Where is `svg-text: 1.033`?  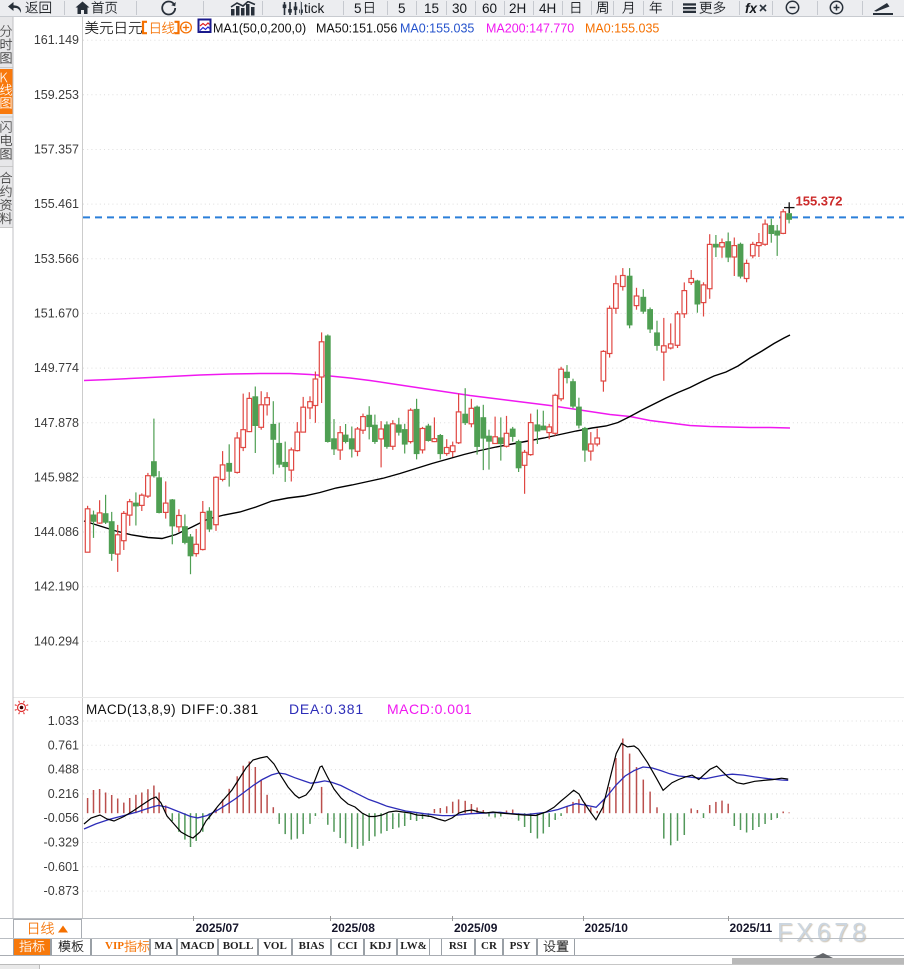
svg-text: 1.033 is located at coordinates (63, 721).